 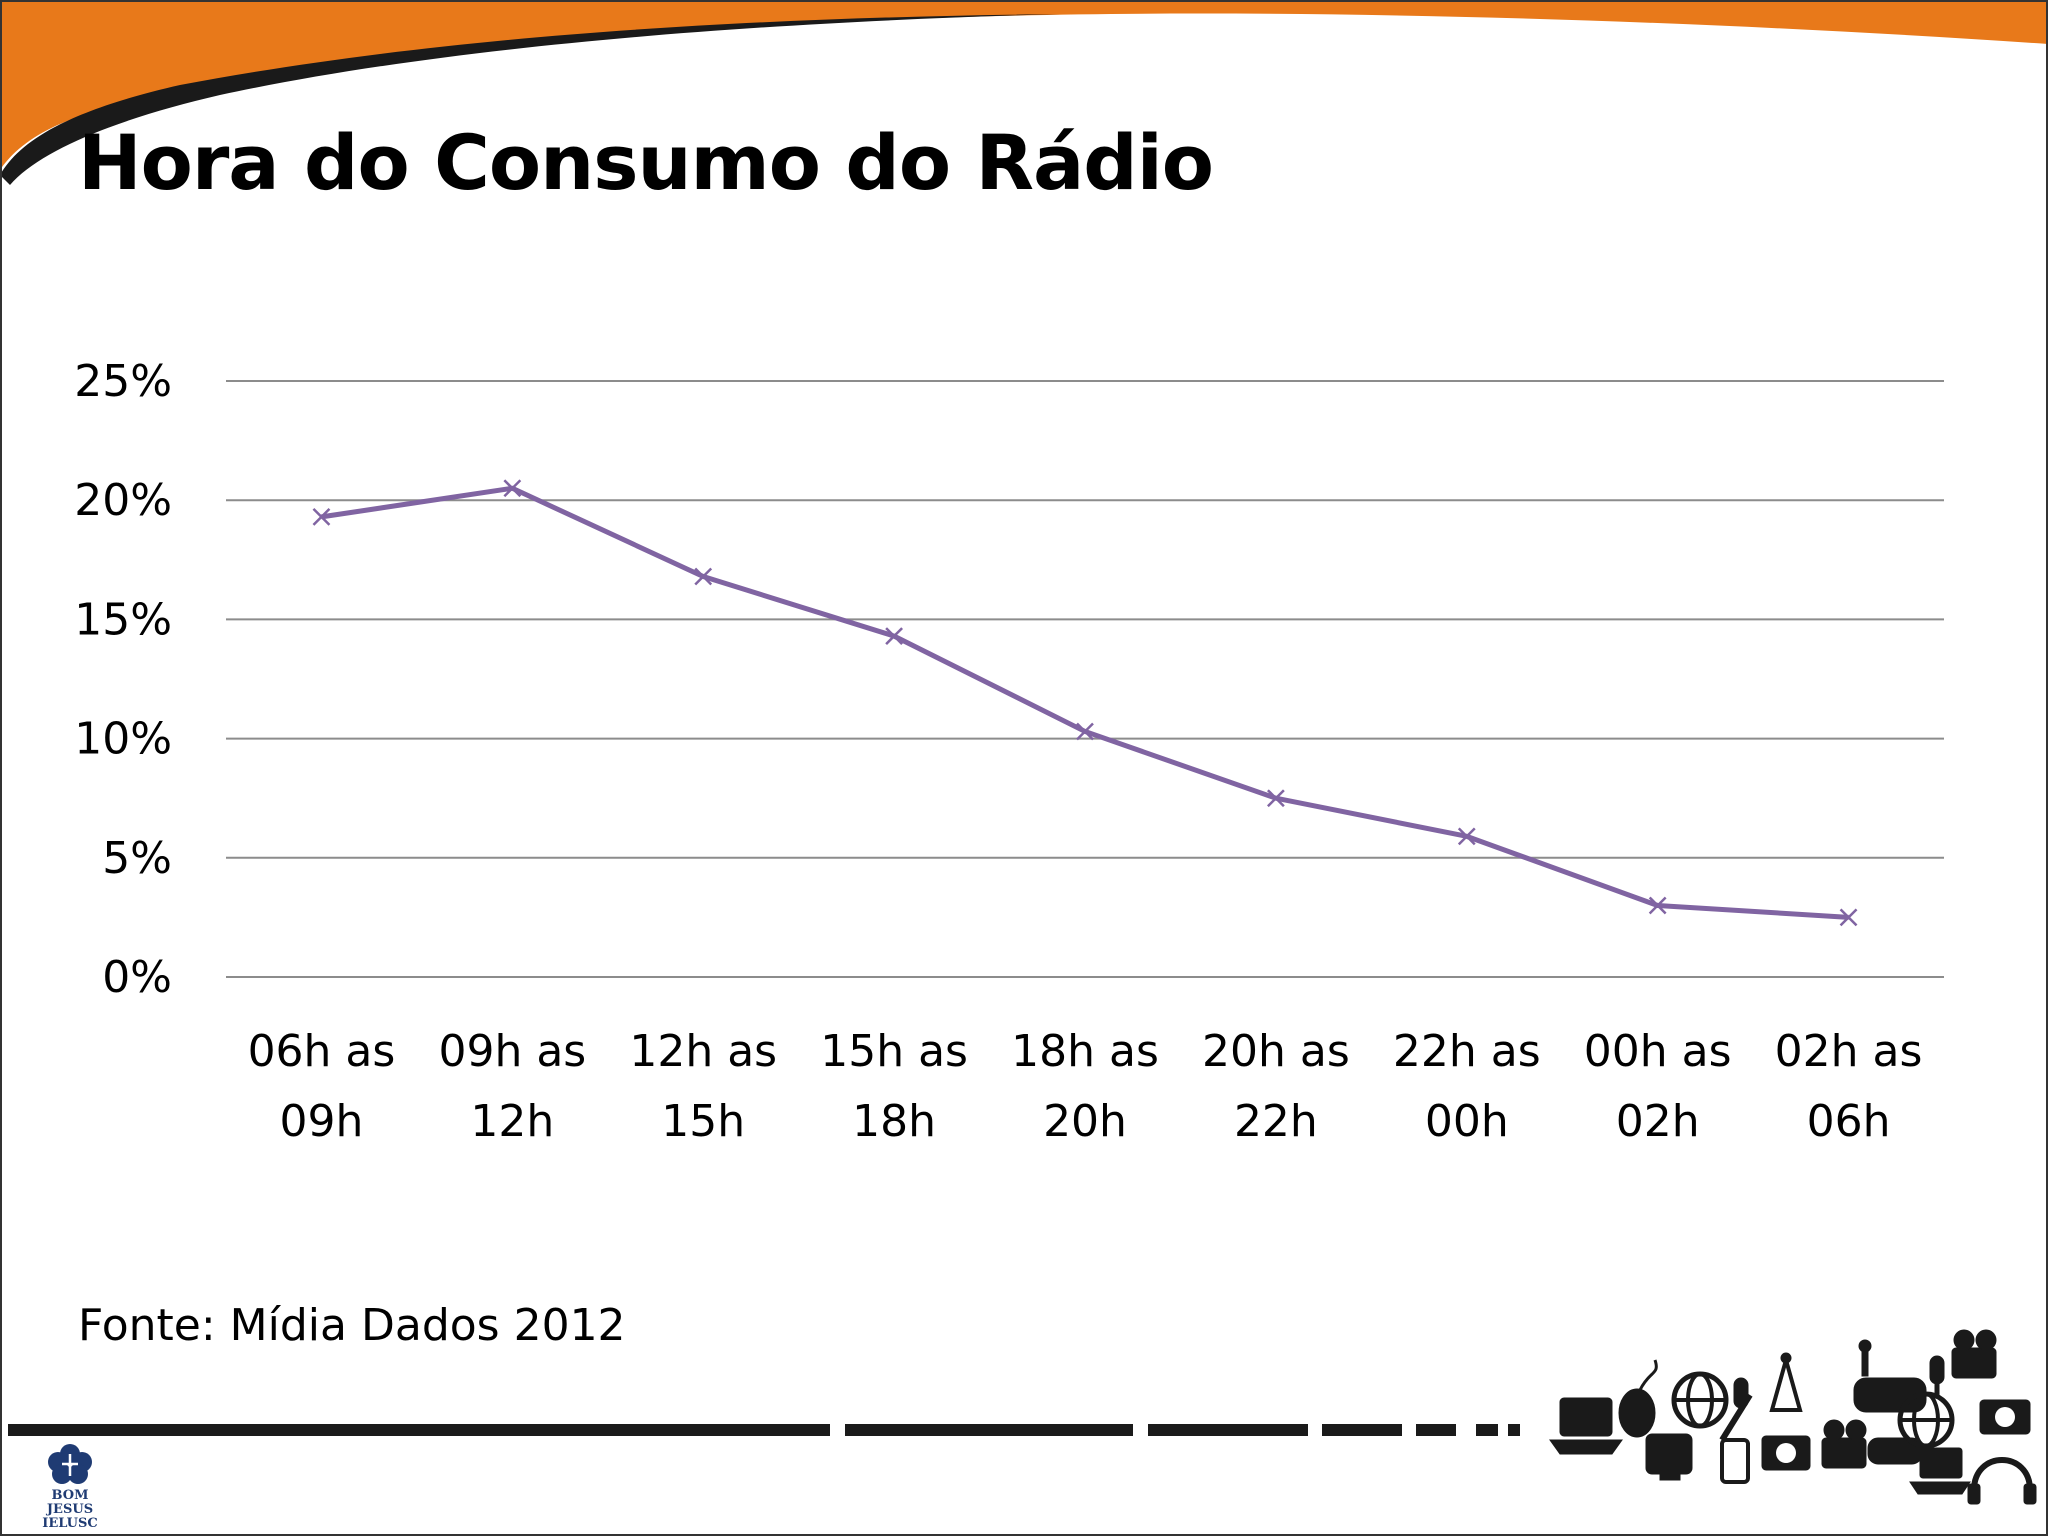 What do you see at coordinates (894, 1051) in the screenshot?
I see `x-category-label-line: 15h as` at bounding box center [894, 1051].